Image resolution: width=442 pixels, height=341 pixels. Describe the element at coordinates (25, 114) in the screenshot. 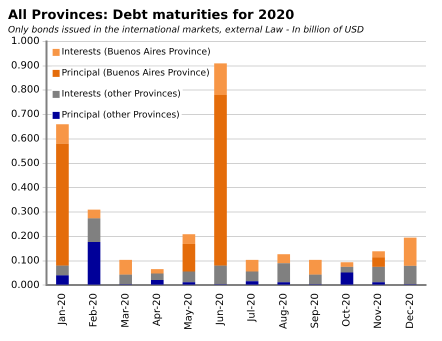

I see `y-tick-label: 0.700` at that location.